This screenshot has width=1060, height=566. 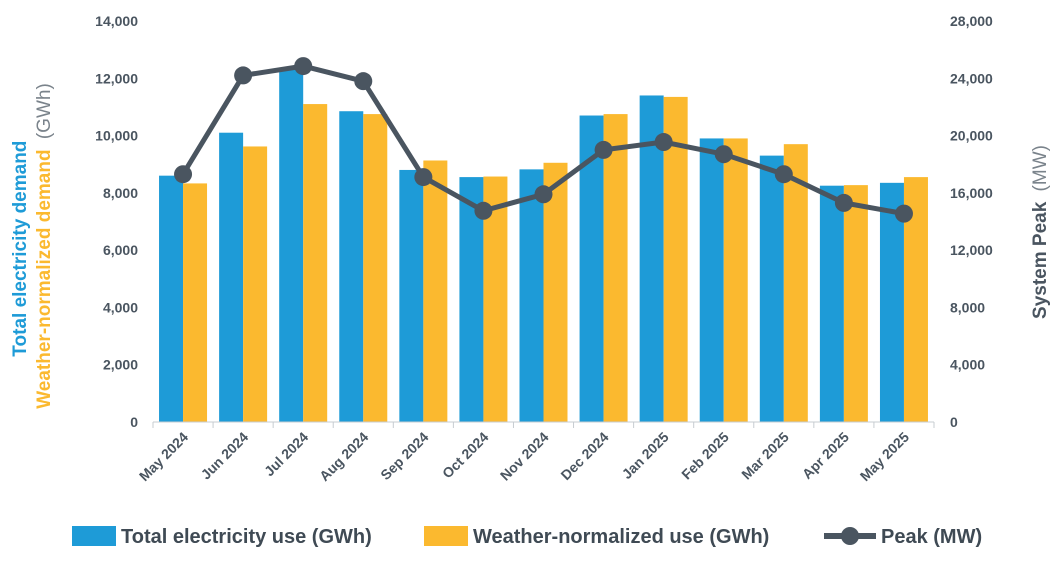 I want to click on legend-swatch-peak-marker, so click(x=850, y=536).